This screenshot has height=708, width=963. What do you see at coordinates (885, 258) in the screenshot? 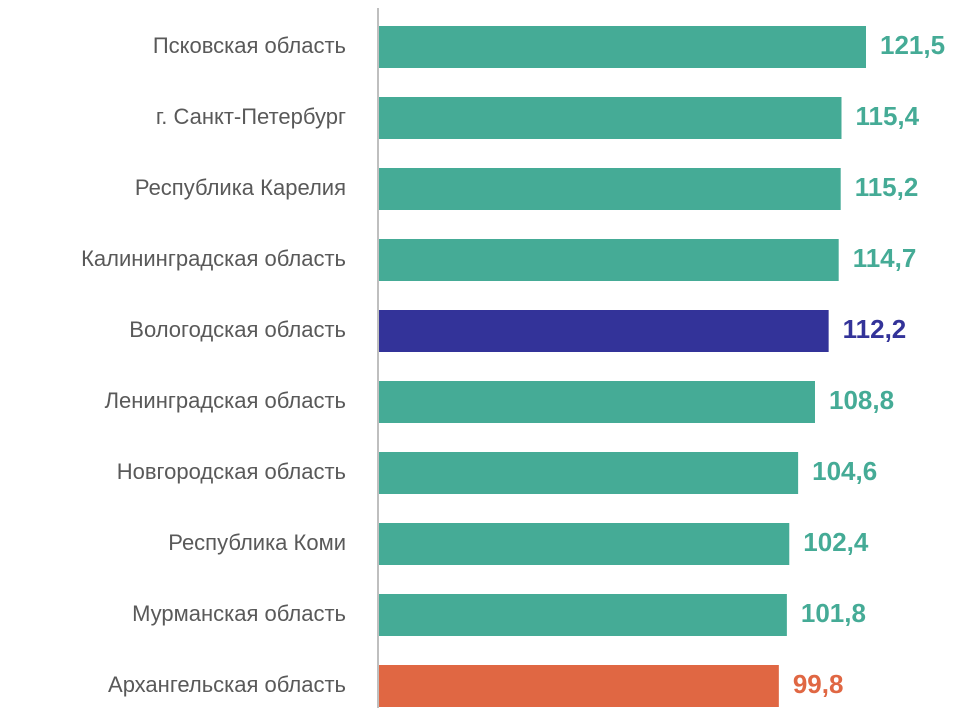
I see `value-label: 114,7` at bounding box center [885, 258].